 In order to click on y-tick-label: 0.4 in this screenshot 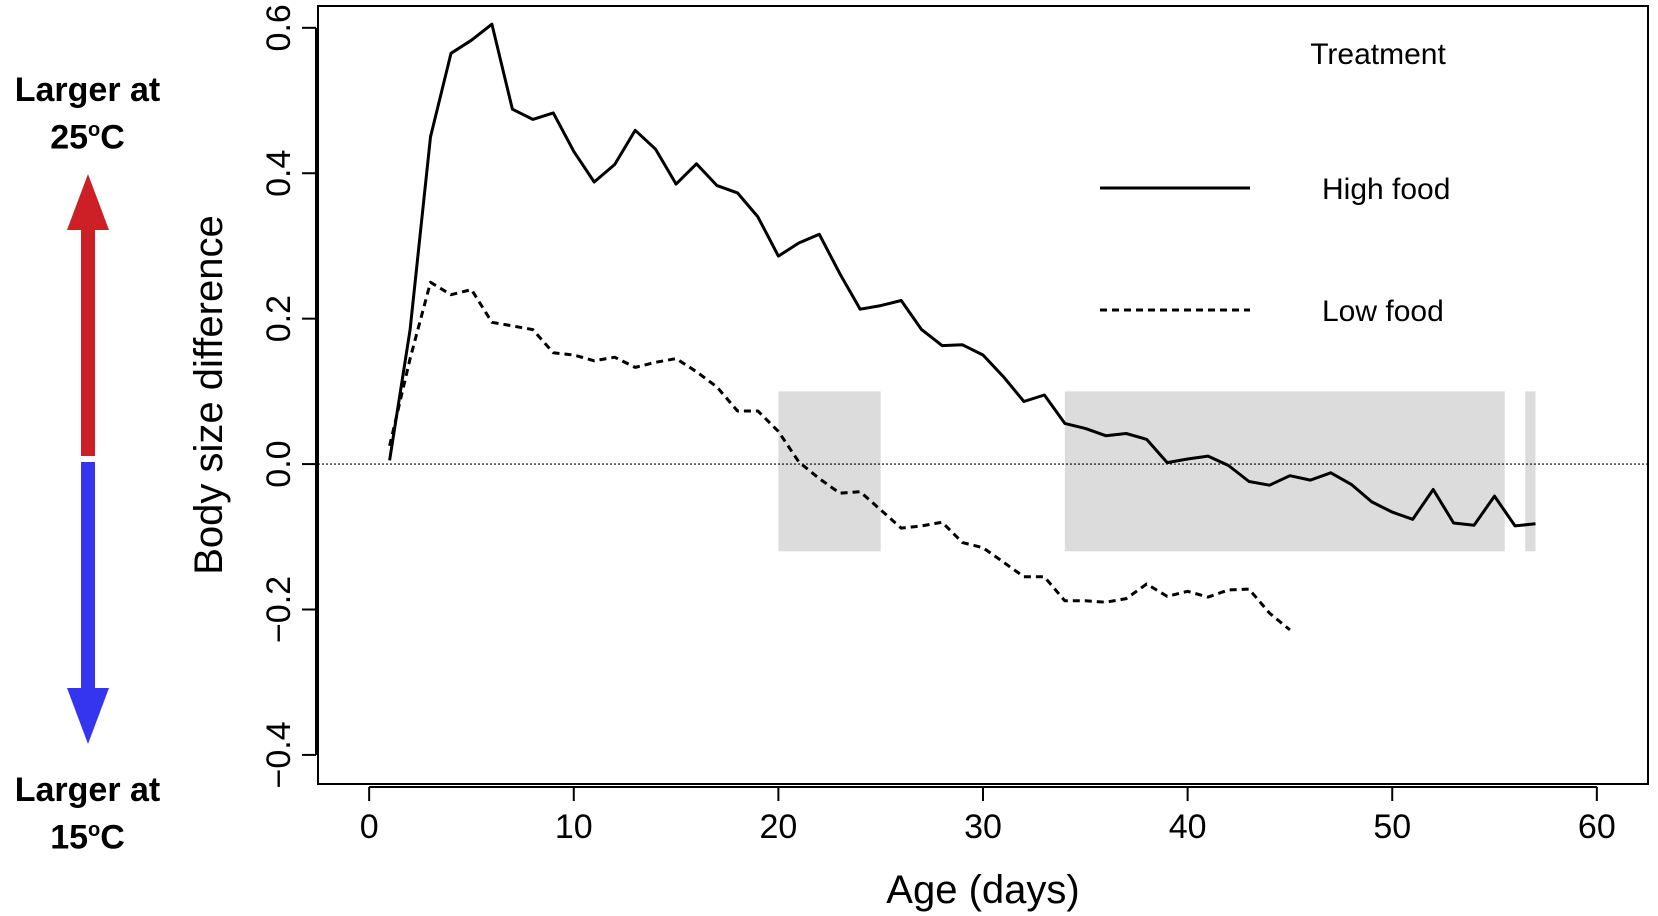, I will do `click(279, 173)`.